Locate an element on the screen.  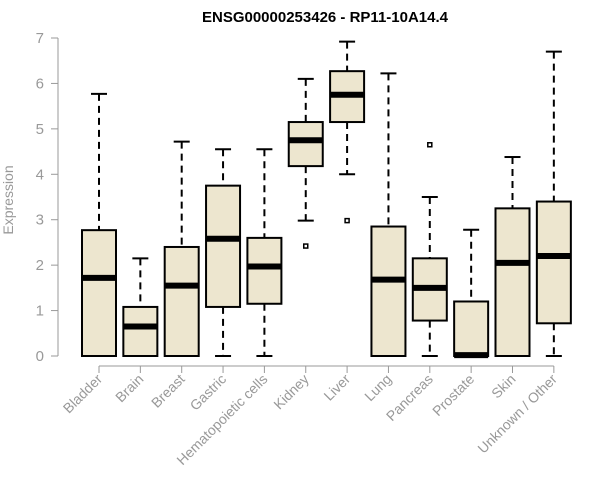
x-tick-label: Kidney is located at coordinates (291, 392).